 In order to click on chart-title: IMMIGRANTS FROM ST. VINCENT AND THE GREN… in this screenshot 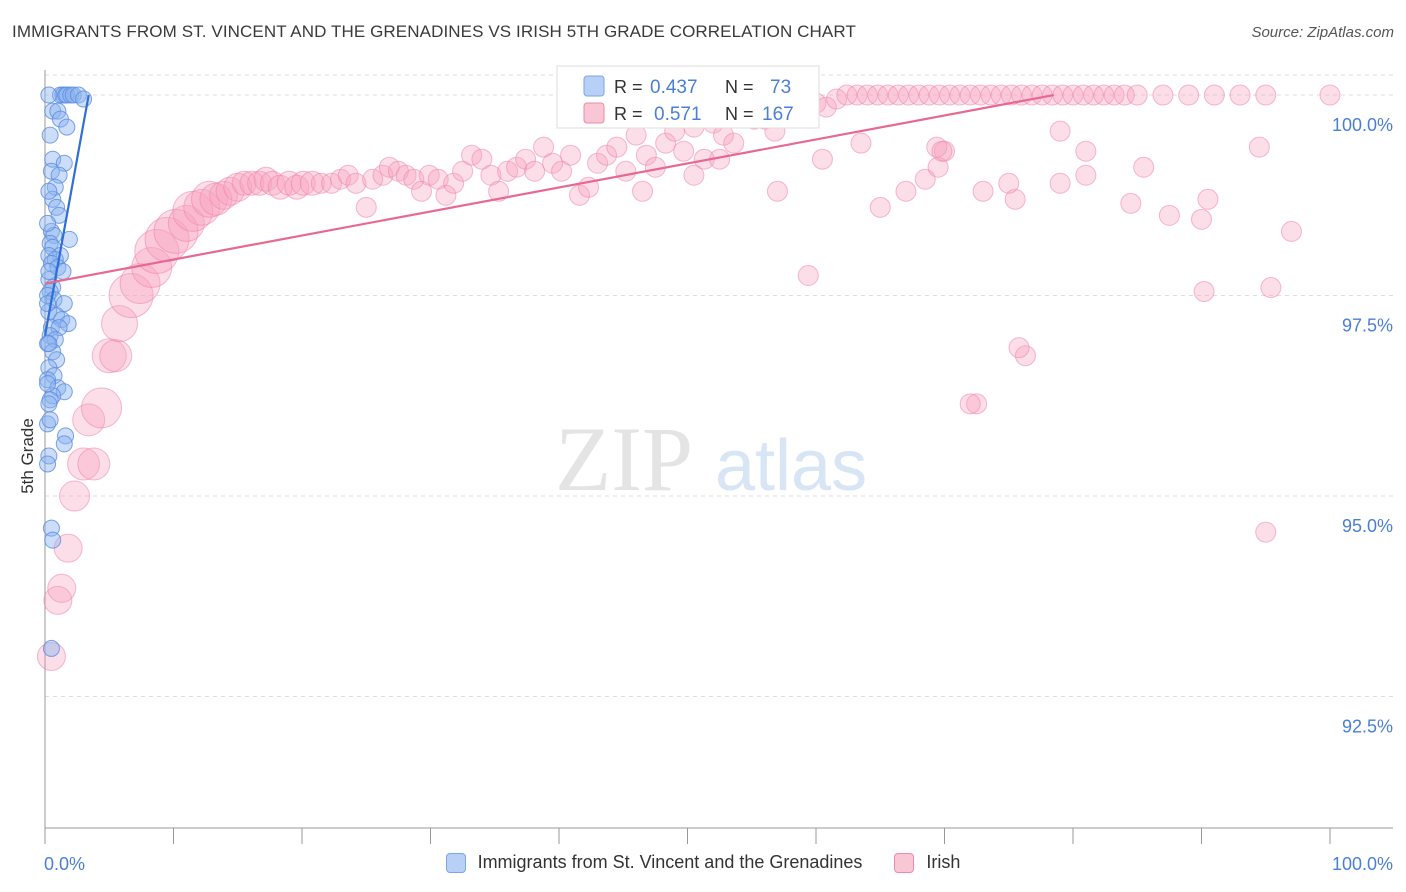, I will do `click(434, 31)`.